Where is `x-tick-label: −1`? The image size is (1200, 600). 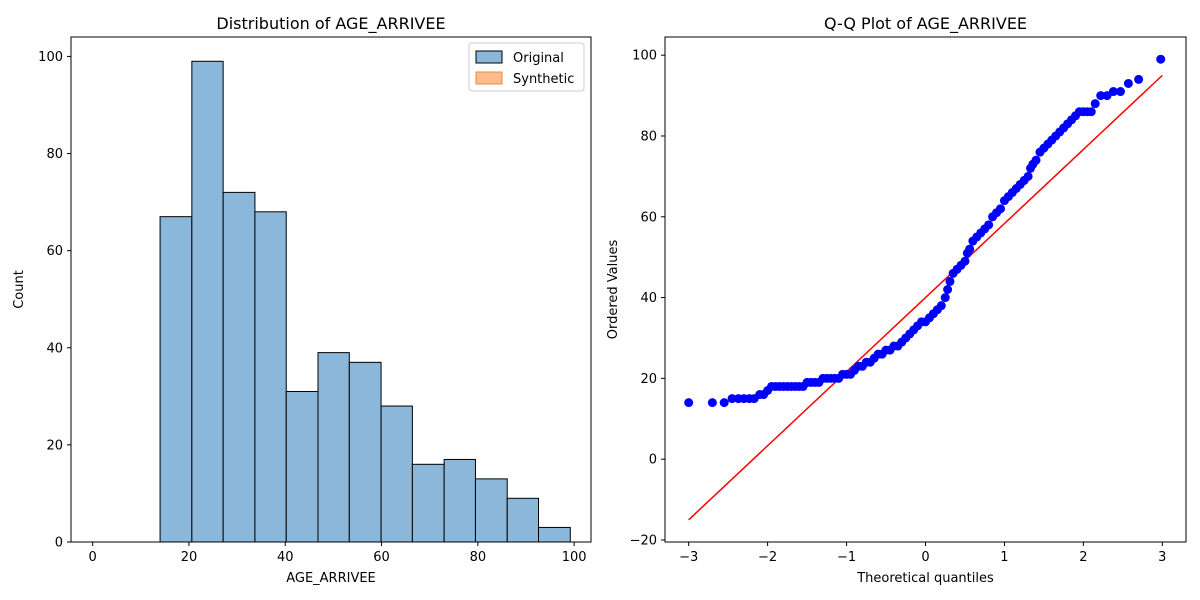
x-tick-label: −1 is located at coordinates (846, 557).